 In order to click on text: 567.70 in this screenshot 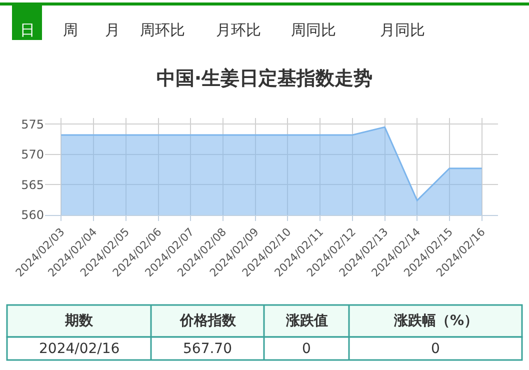, I will do `click(207, 349)`.